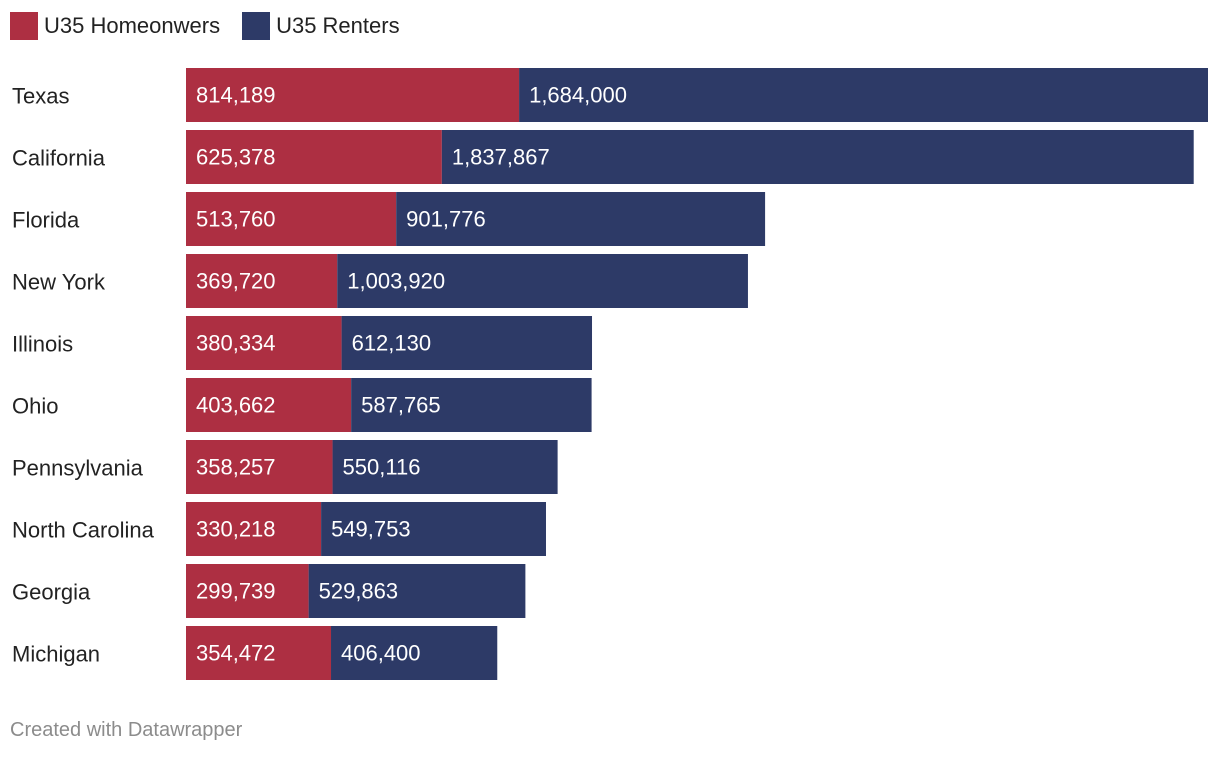  Describe the element at coordinates (471, 405) in the screenshot. I see `bar-renters-ohio` at that location.